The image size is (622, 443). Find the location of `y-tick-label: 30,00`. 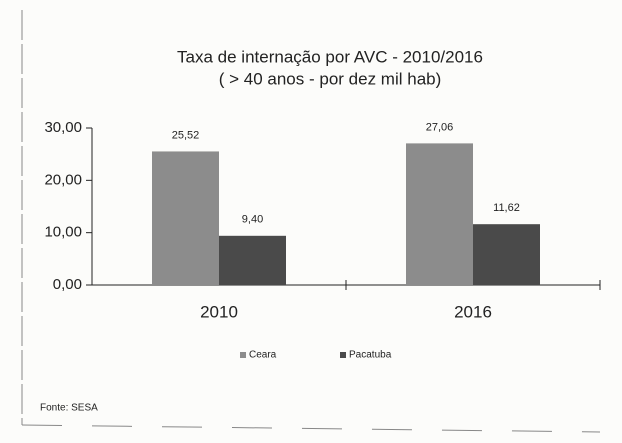

y-tick-label: 30,00 is located at coordinates (63, 127).